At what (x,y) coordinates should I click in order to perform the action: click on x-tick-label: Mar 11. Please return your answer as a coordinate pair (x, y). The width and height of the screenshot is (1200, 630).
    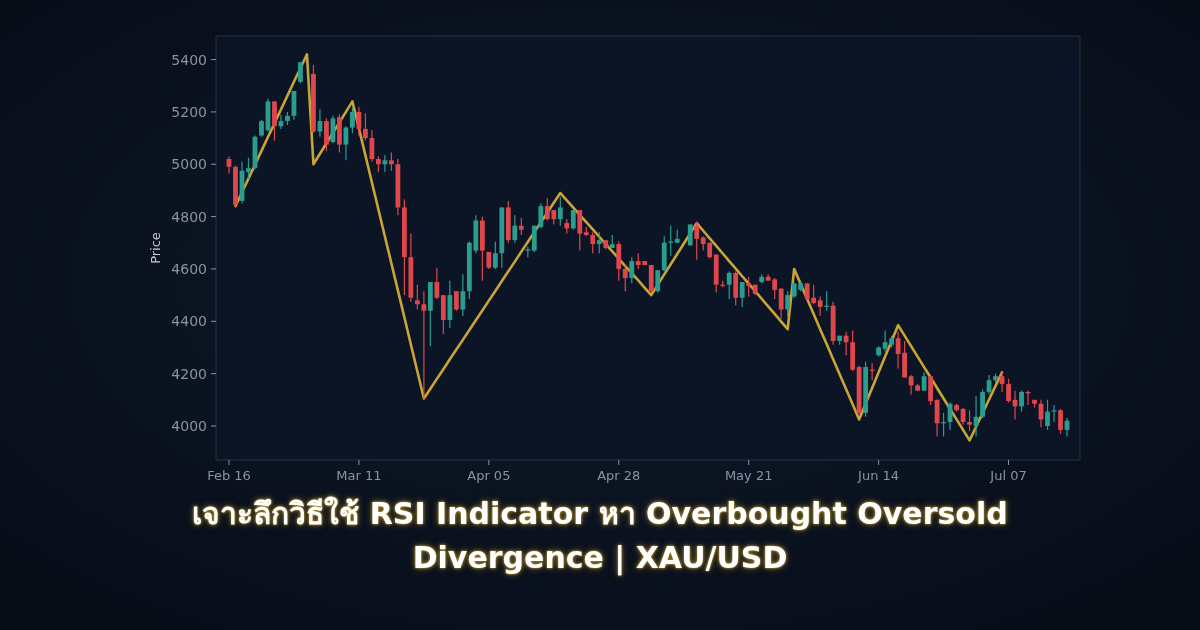
    Looking at the image, I should click on (359, 475).